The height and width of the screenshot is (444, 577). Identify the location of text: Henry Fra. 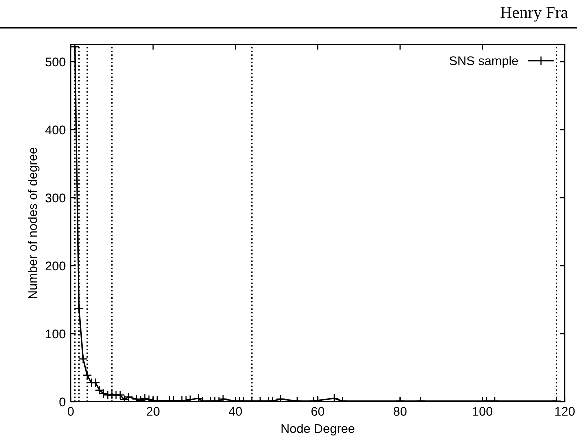
(534, 14).